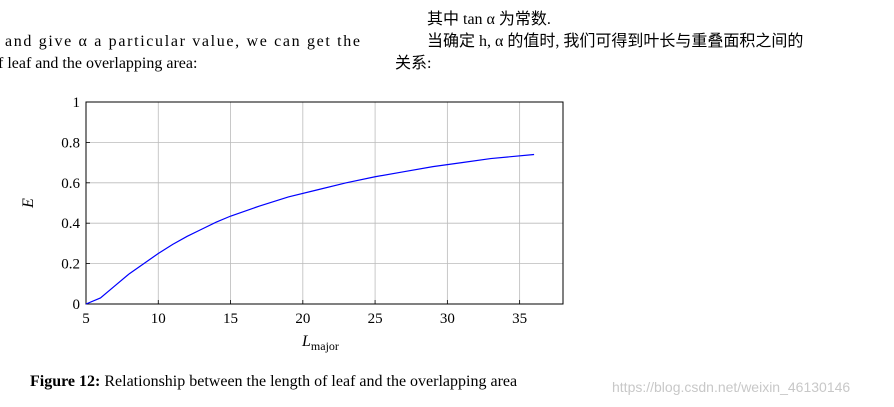 The height and width of the screenshot is (407, 894). Describe the element at coordinates (98, 63) in the screenshot. I see `left-text-line: f leaf and the overlapping area:` at that location.